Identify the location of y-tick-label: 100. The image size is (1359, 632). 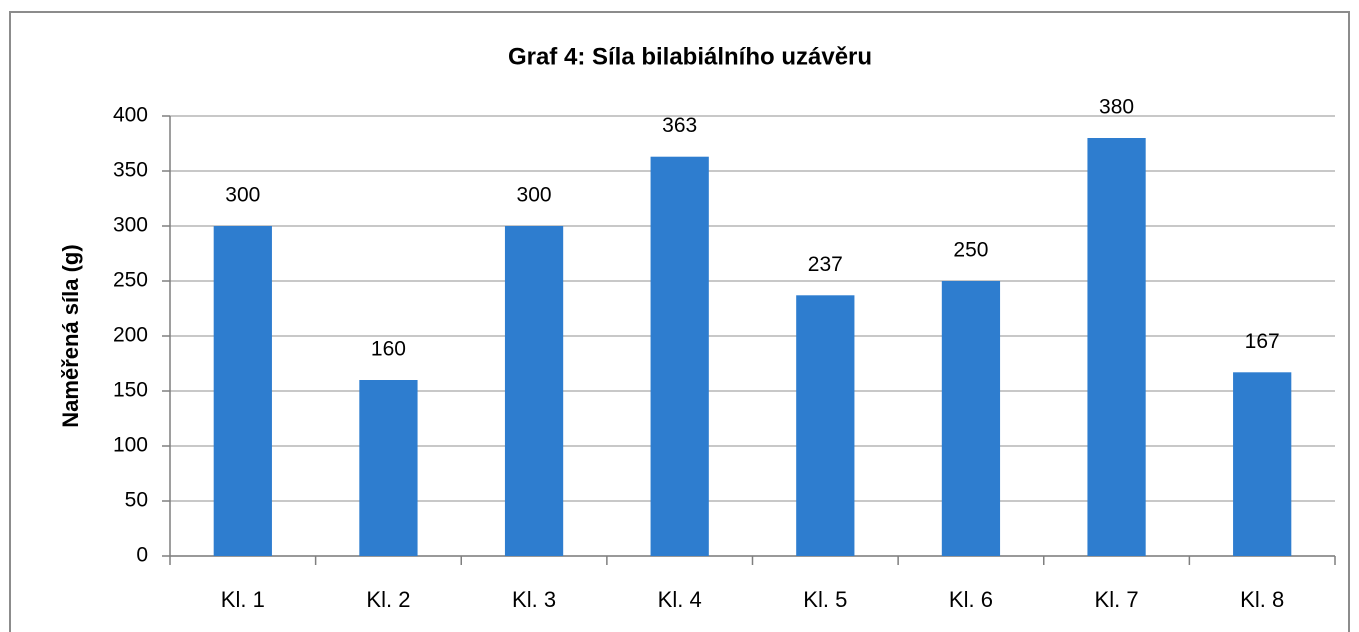
(130, 445).